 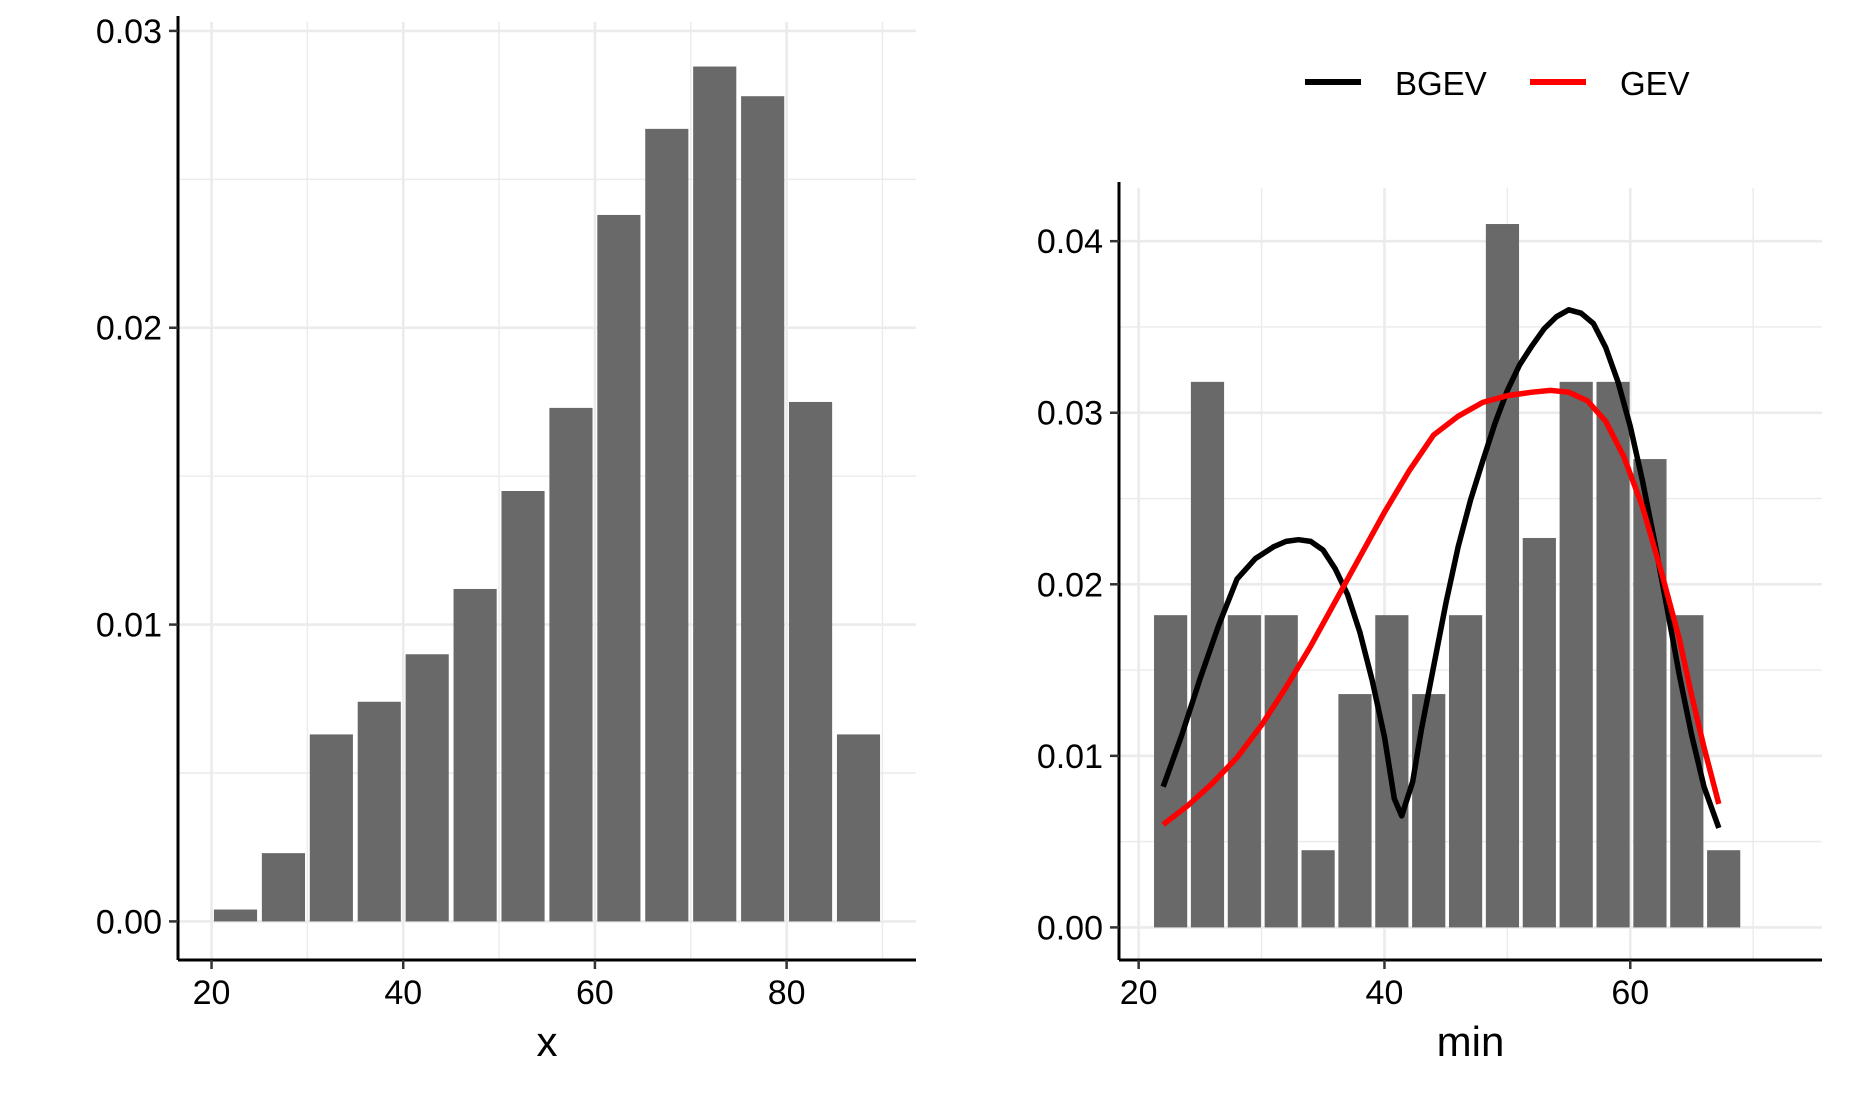 What do you see at coordinates (129, 922) in the screenshot?
I see `left-y-tick-label: 0.00` at bounding box center [129, 922].